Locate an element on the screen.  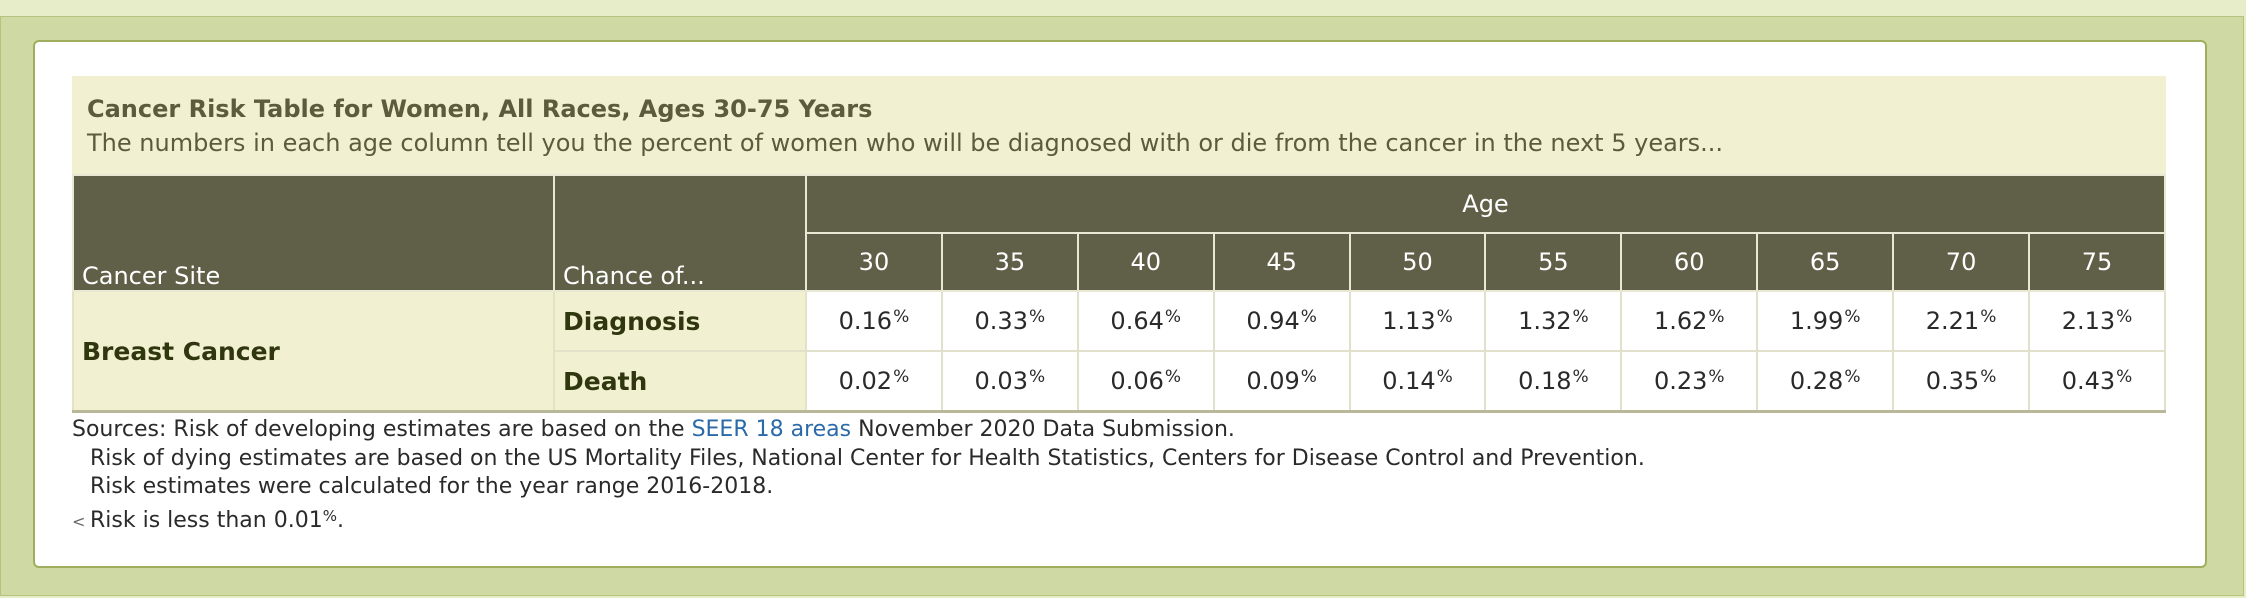
risk-value-cell: 0.94% is located at coordinates (1281, 321).